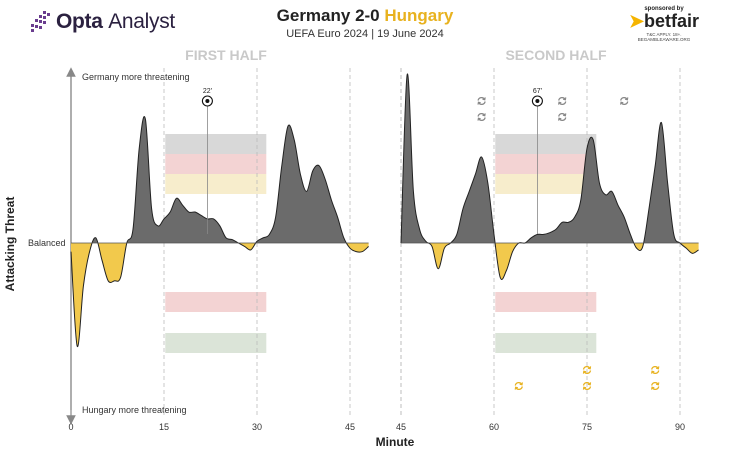  I want to click on logo-word-light: Analyst, so click(141, 21).